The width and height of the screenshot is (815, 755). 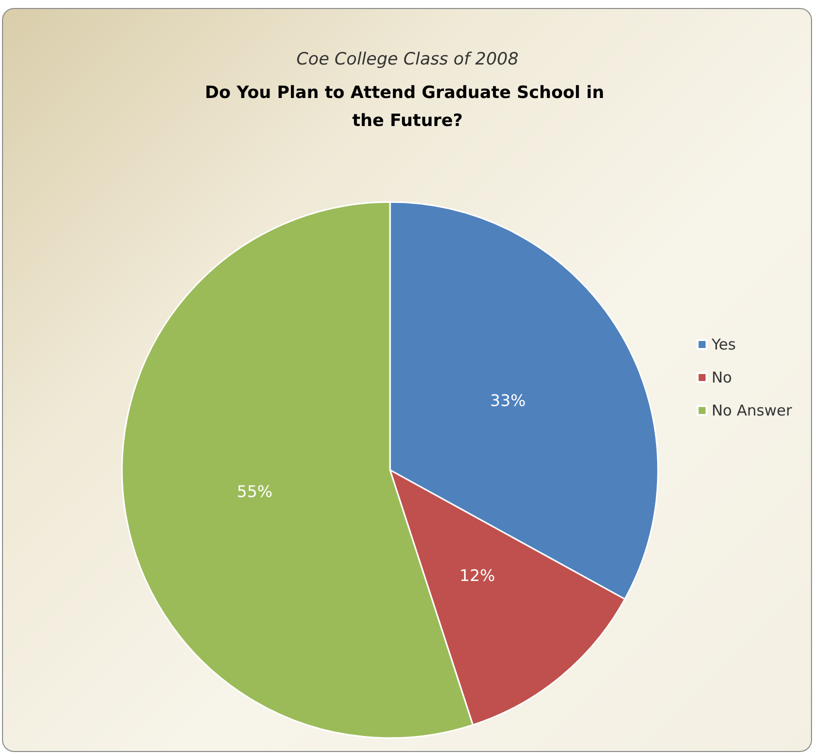 What do you see at coordinates (407, 107) in the screenshot?
I see `chart-title: Do You Plan to Attend Graduate School in the Future?` at bounding box center [407, 107].